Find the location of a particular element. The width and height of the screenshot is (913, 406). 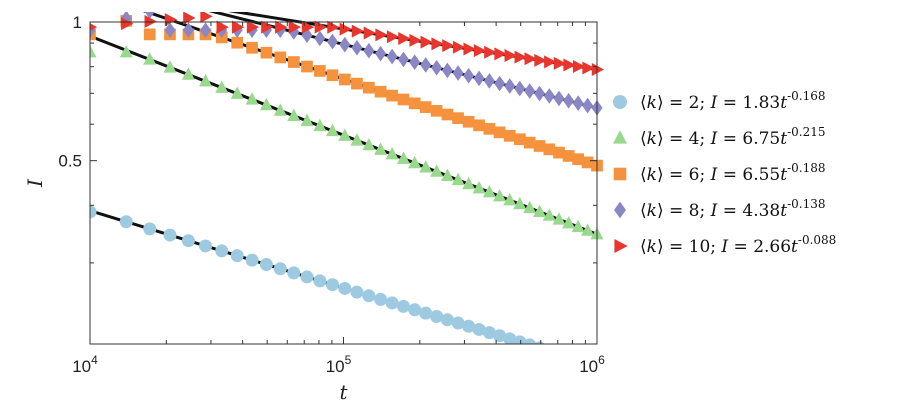

x-tick-label: 106 is located at coordinates (592, 364).